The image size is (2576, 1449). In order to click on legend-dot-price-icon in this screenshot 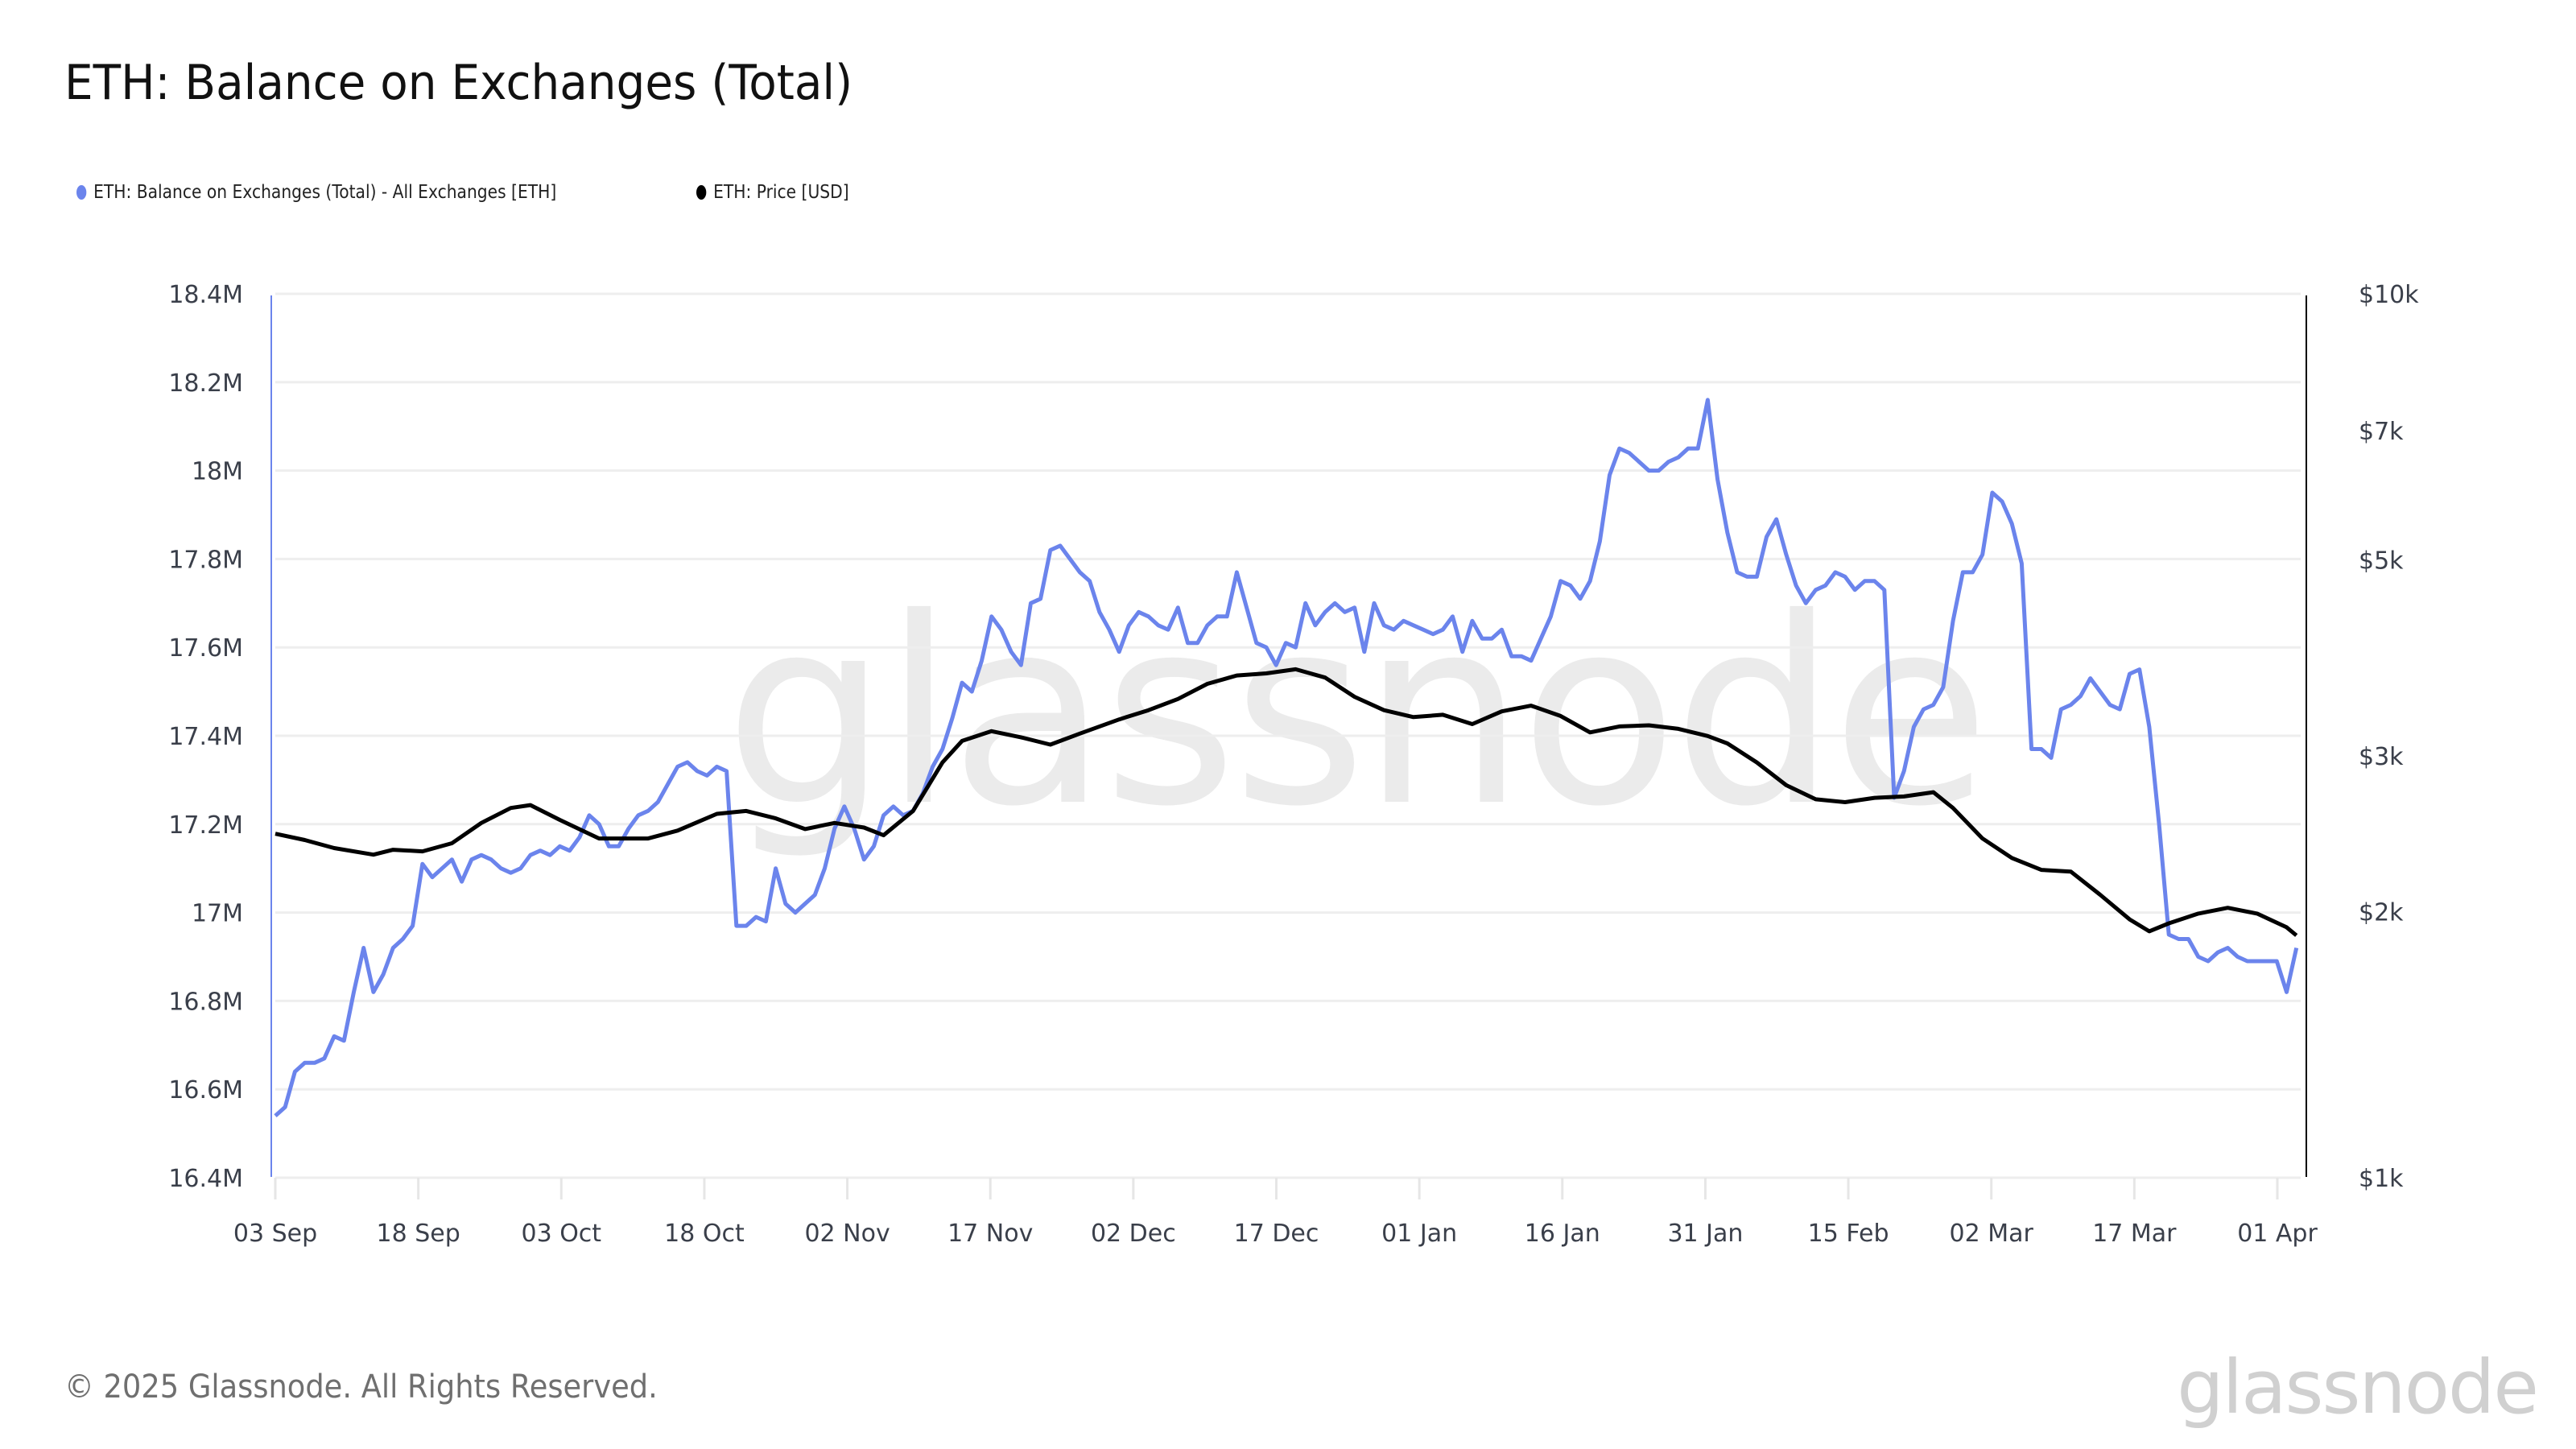, I will do `click(701, 192)`.